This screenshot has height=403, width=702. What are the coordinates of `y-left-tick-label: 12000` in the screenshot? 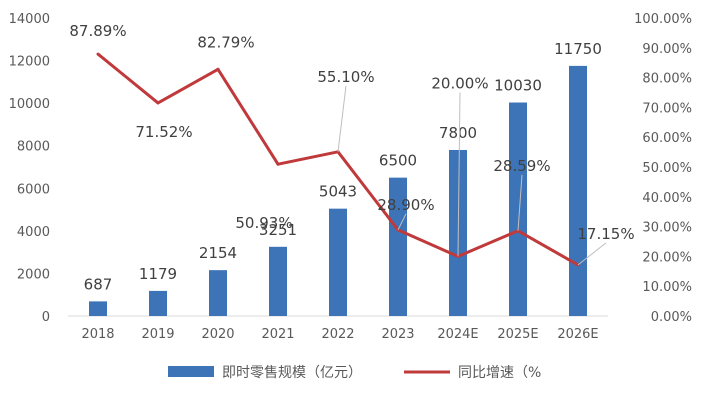 It's located at (29, 62).